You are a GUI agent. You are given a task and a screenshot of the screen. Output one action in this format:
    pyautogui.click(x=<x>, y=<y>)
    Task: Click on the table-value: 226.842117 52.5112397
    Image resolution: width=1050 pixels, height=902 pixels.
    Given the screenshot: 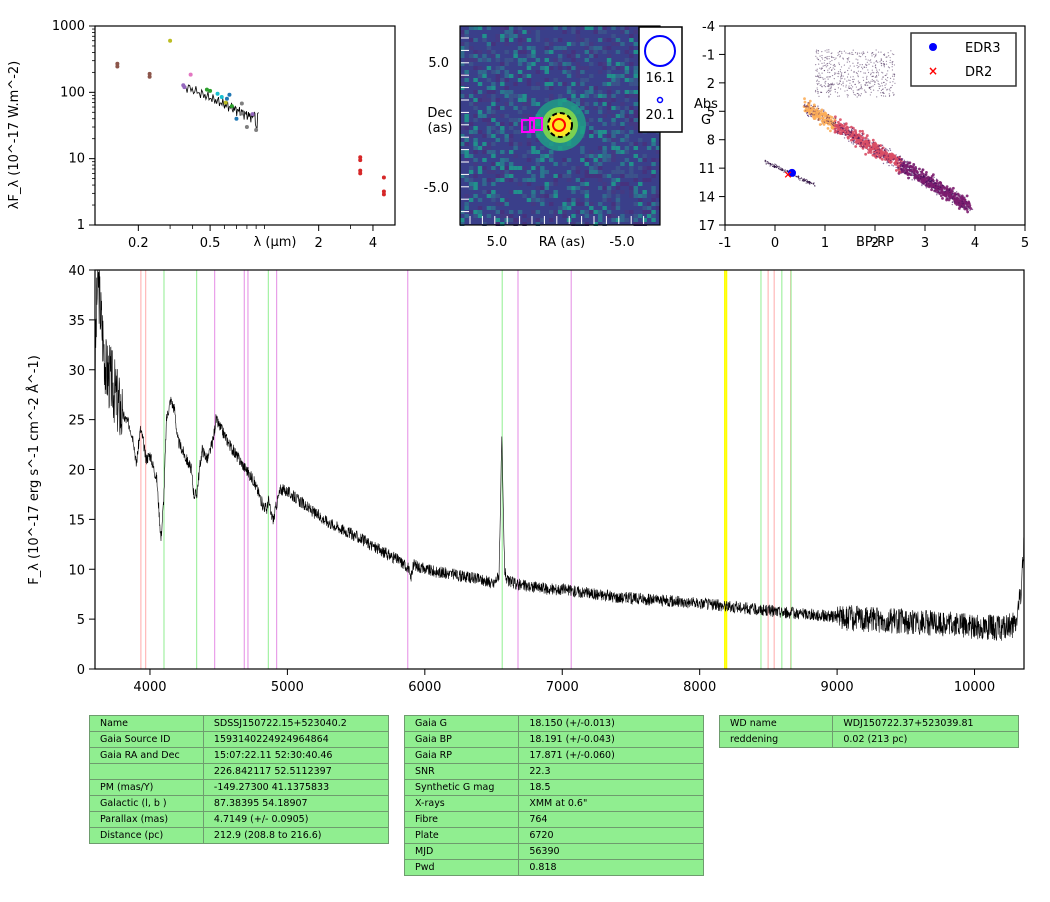 What is the action you would take?
    pyautogui.click(x=296, y=771)
    